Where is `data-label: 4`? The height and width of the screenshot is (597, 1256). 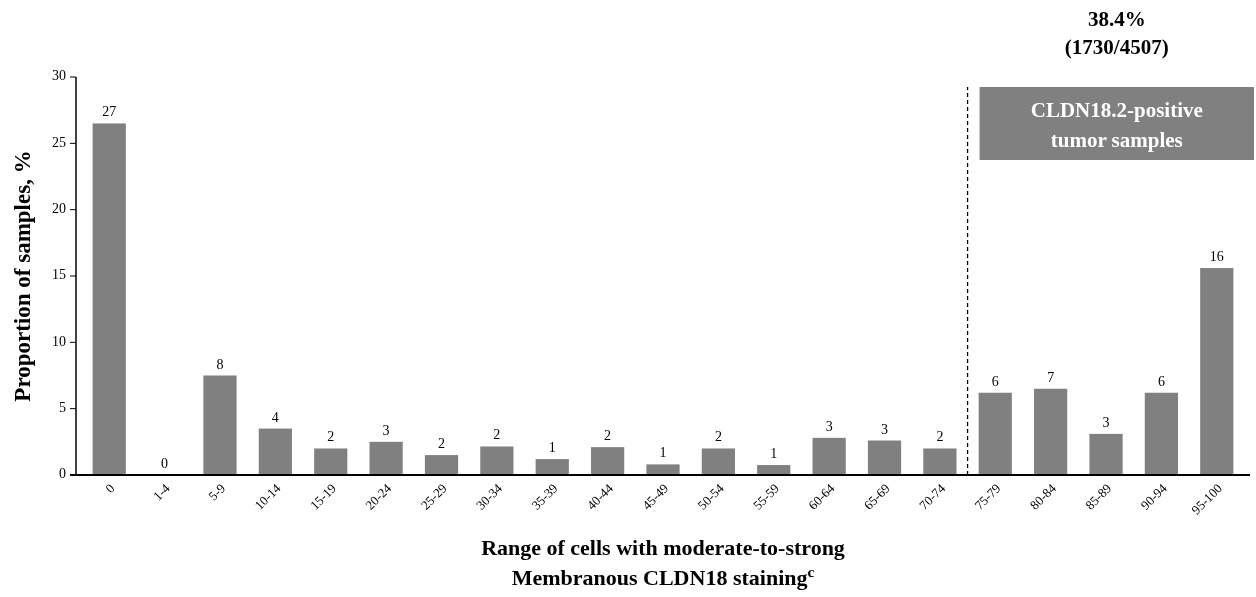
data-label: 4 is located at coordinates (275, 417).